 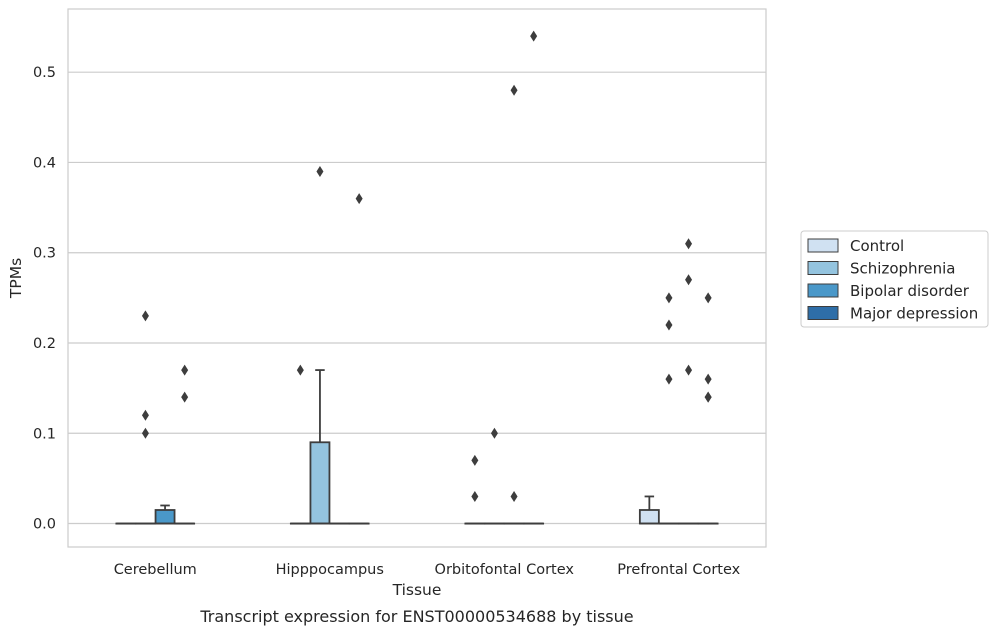 What do you see at coordinates (505, 570) in the screenshot?
I see `x-tick-label: Orbitofontal Cortex` at bounding box center [505, 570].